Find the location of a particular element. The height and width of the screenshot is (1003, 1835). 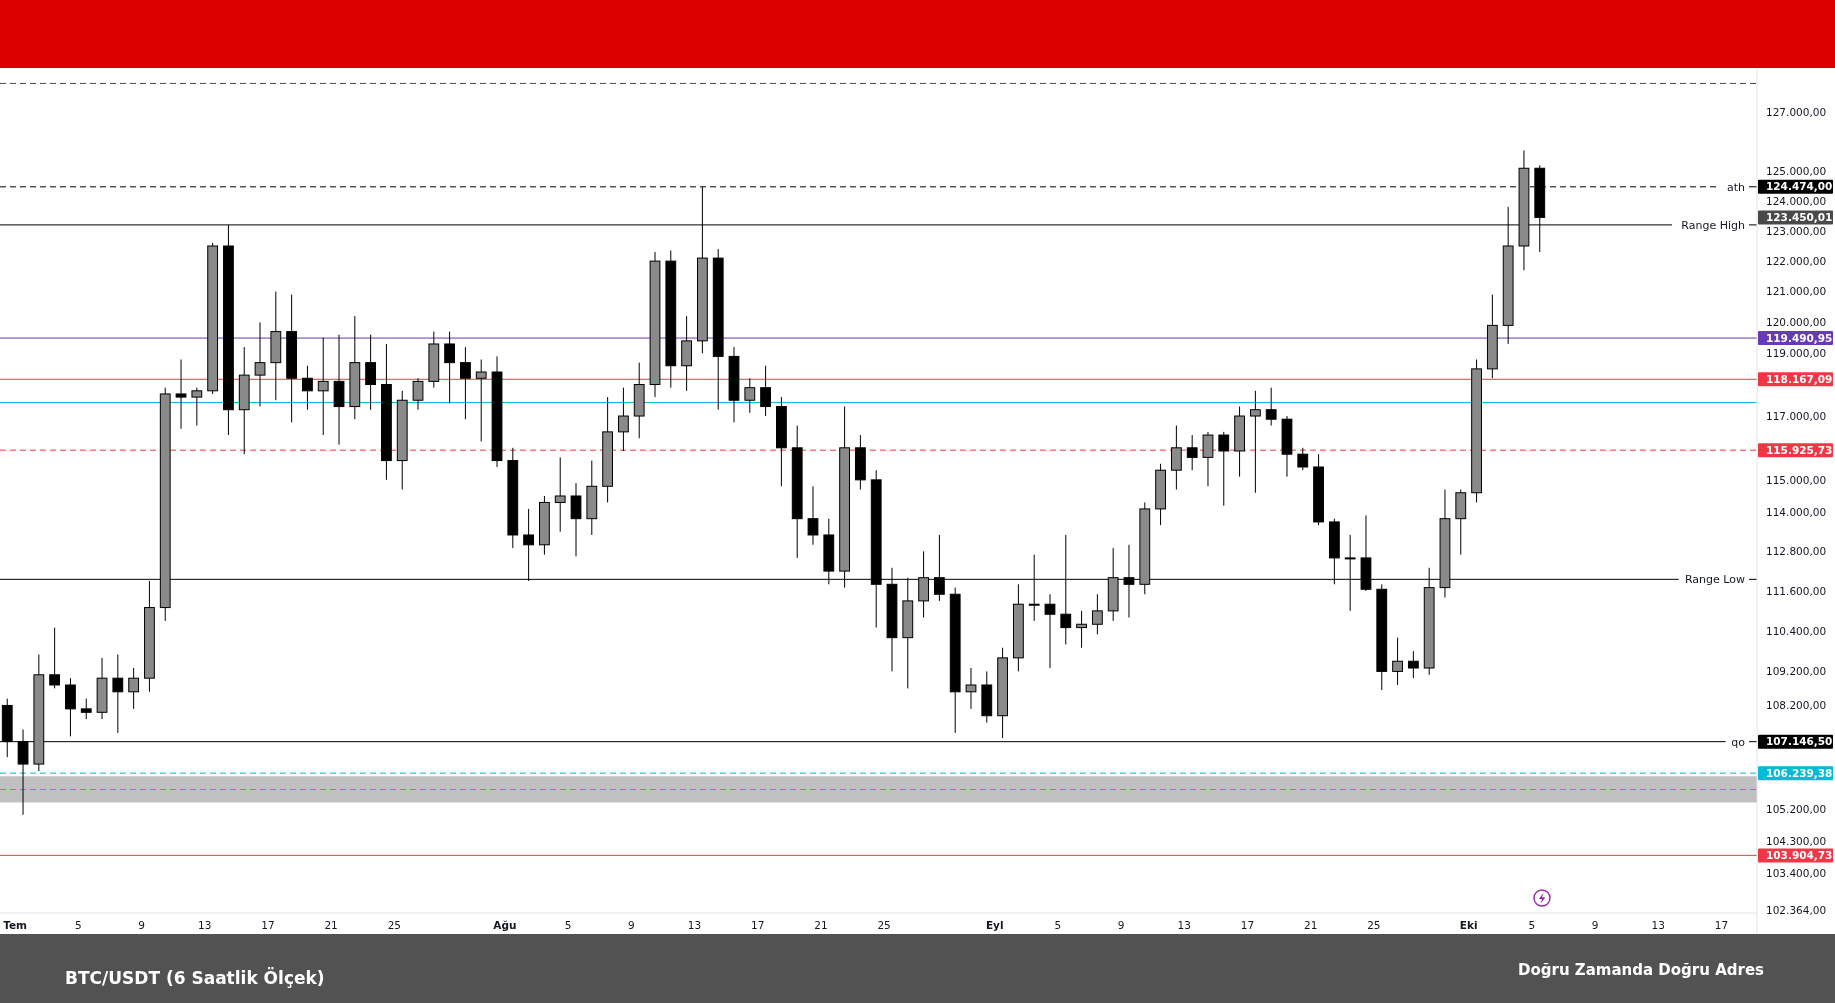

y-tick-label: 115.000,00 is located at coordinates (1796, 479).